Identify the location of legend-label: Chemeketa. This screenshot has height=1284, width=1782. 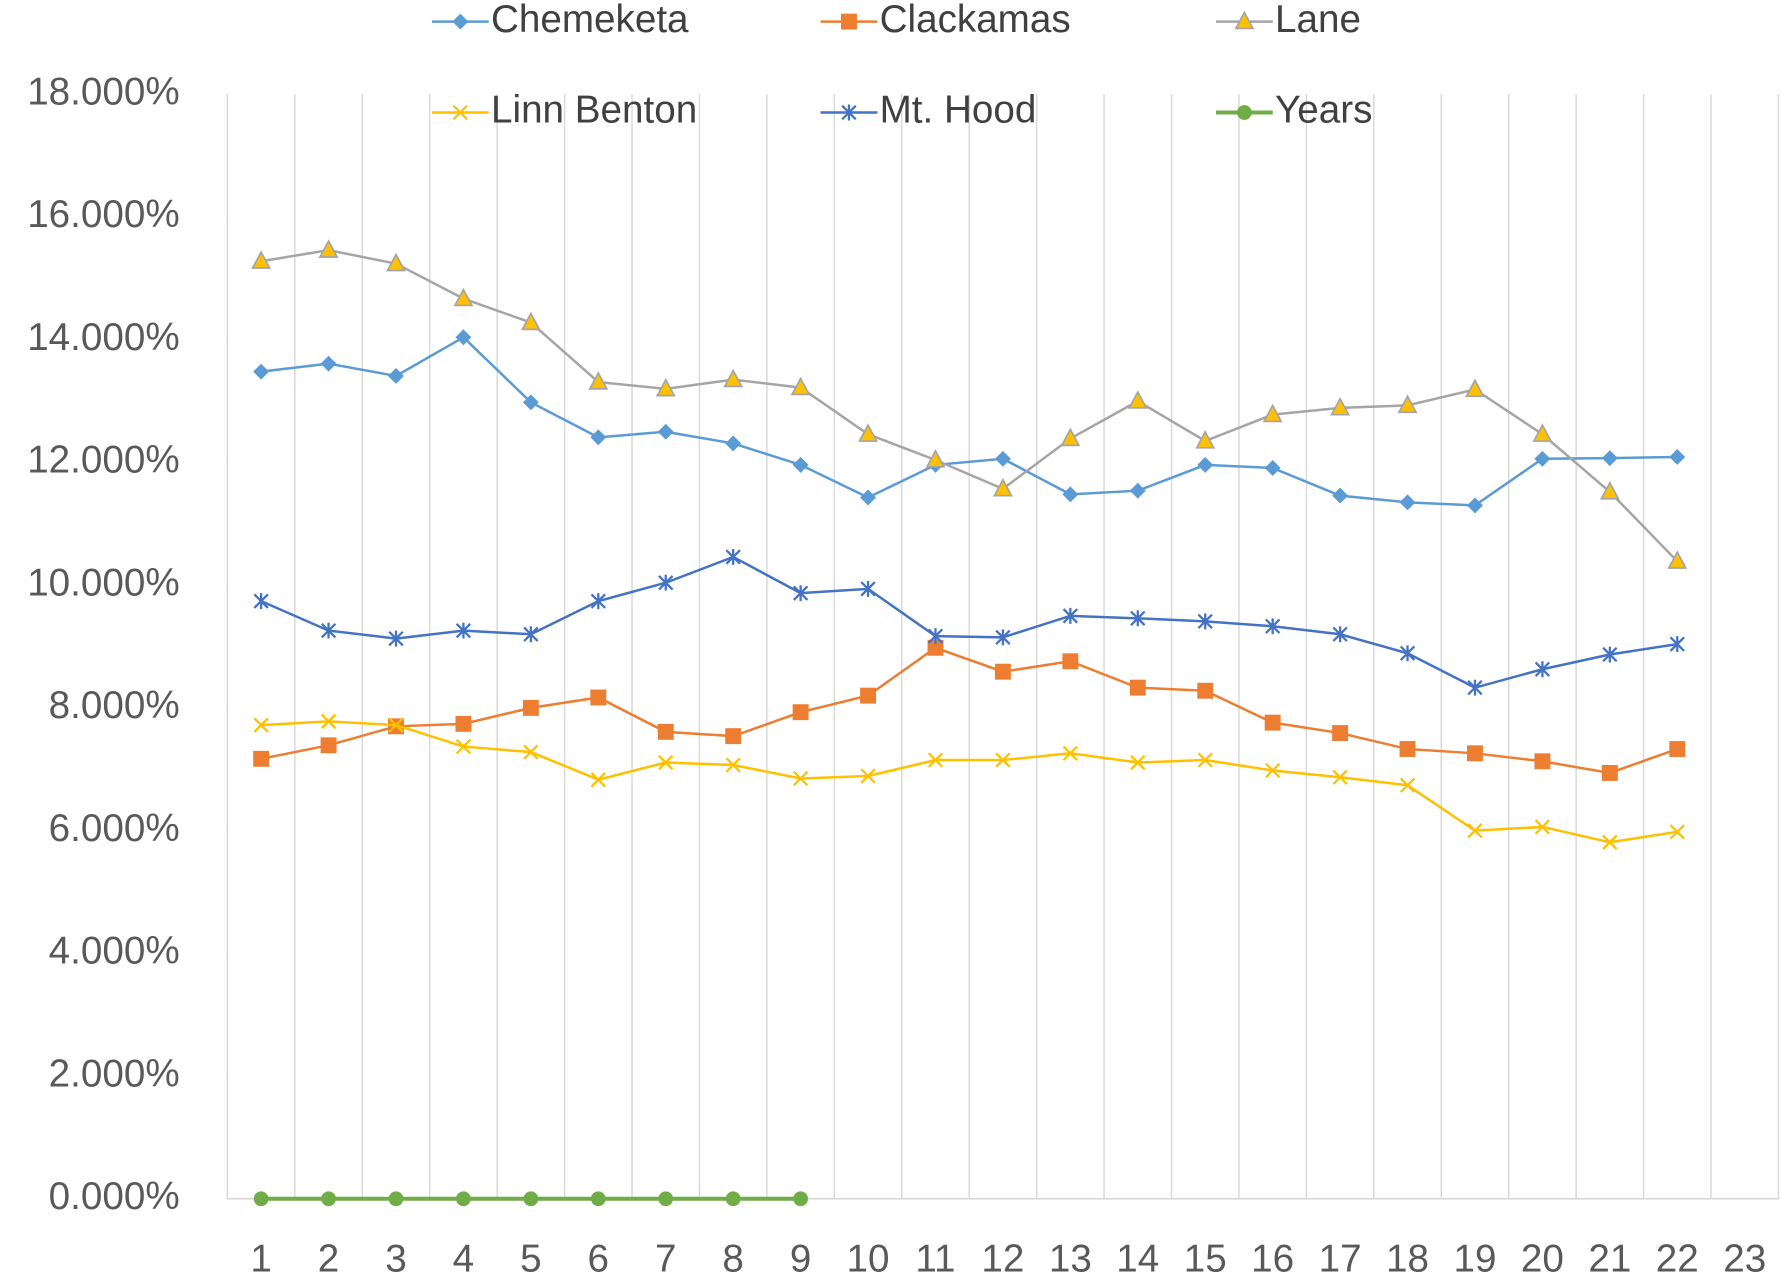
(590, 20).